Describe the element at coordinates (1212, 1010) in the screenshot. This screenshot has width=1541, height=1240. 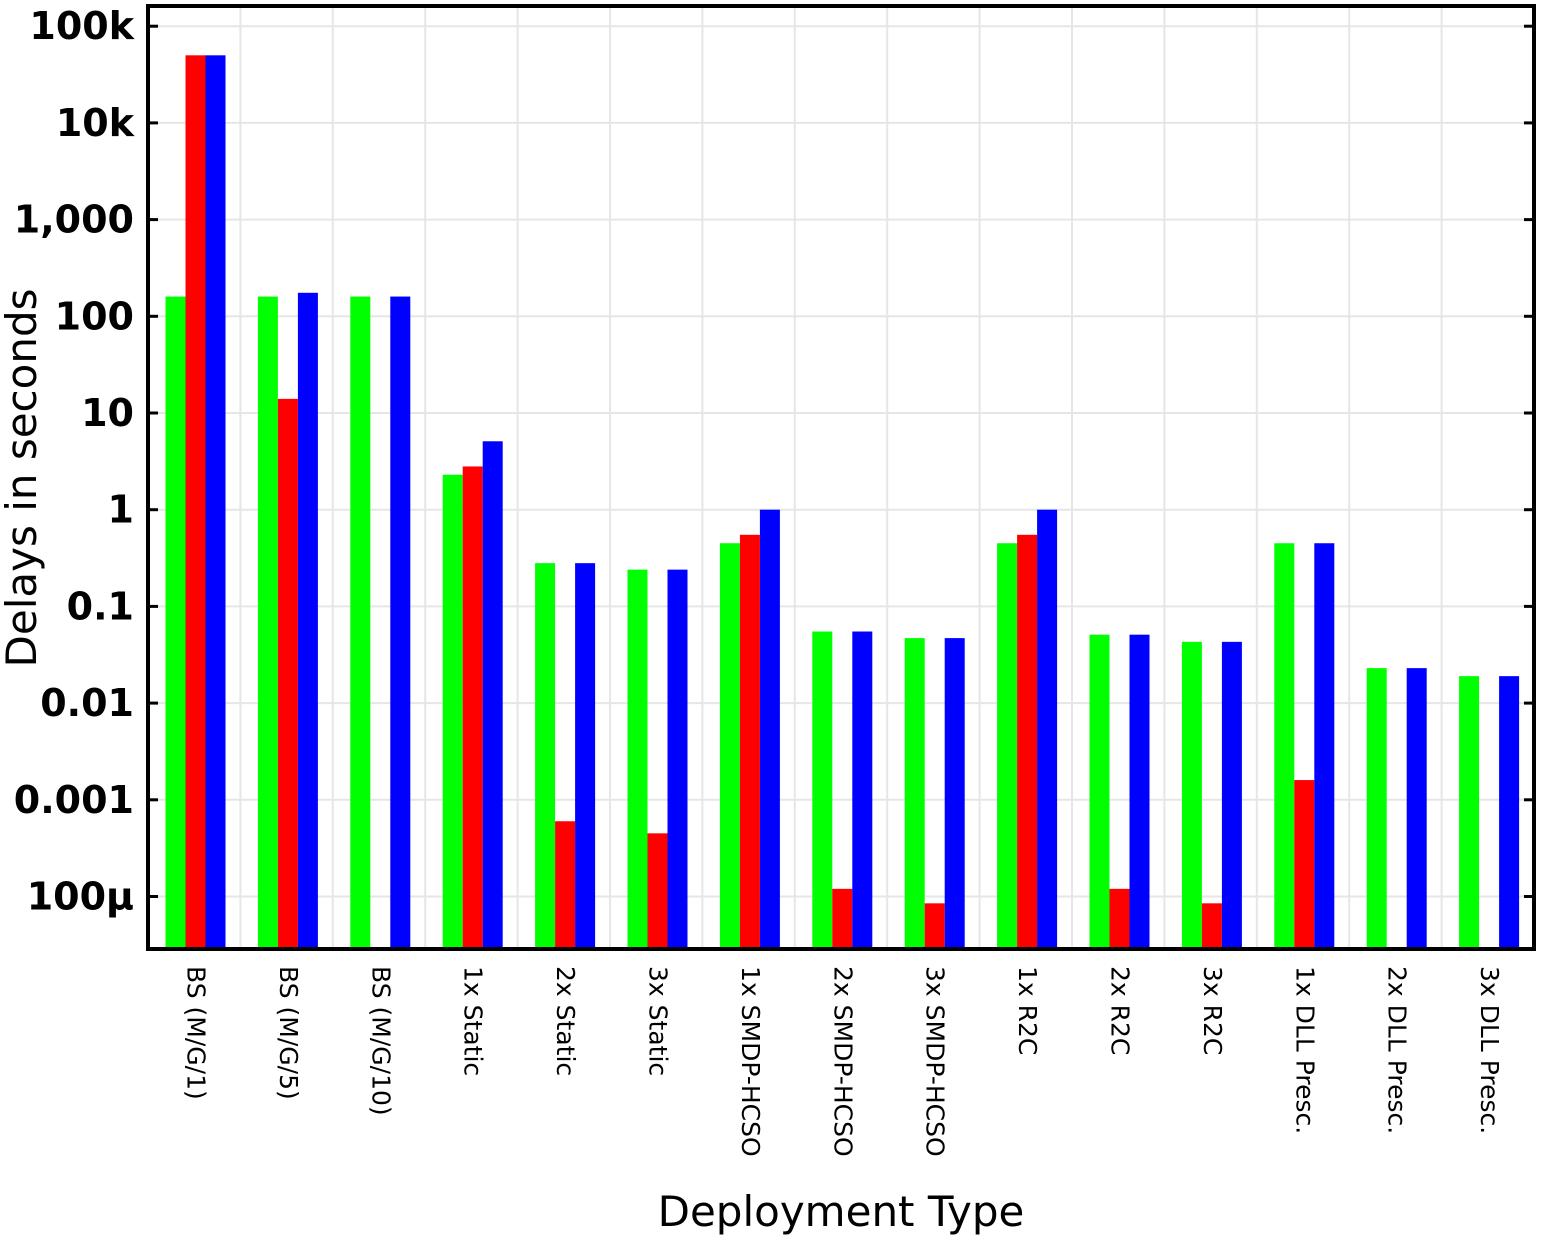
I see `x-tick-label: 3x R2C` at that location.